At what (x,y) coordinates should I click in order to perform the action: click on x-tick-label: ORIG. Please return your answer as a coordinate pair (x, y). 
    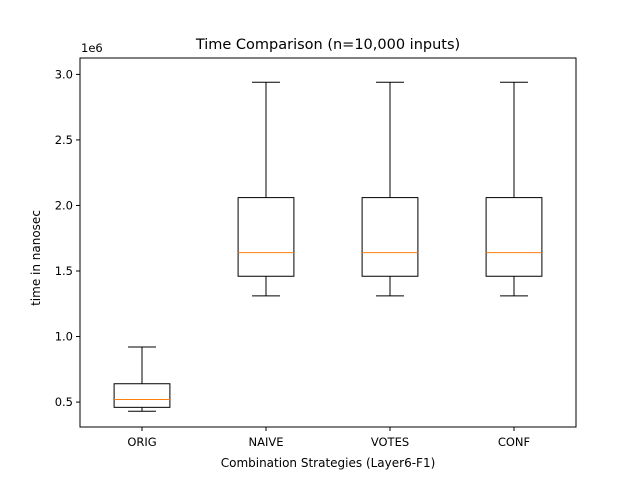
    Looking at the image, I should click on (141, 442).